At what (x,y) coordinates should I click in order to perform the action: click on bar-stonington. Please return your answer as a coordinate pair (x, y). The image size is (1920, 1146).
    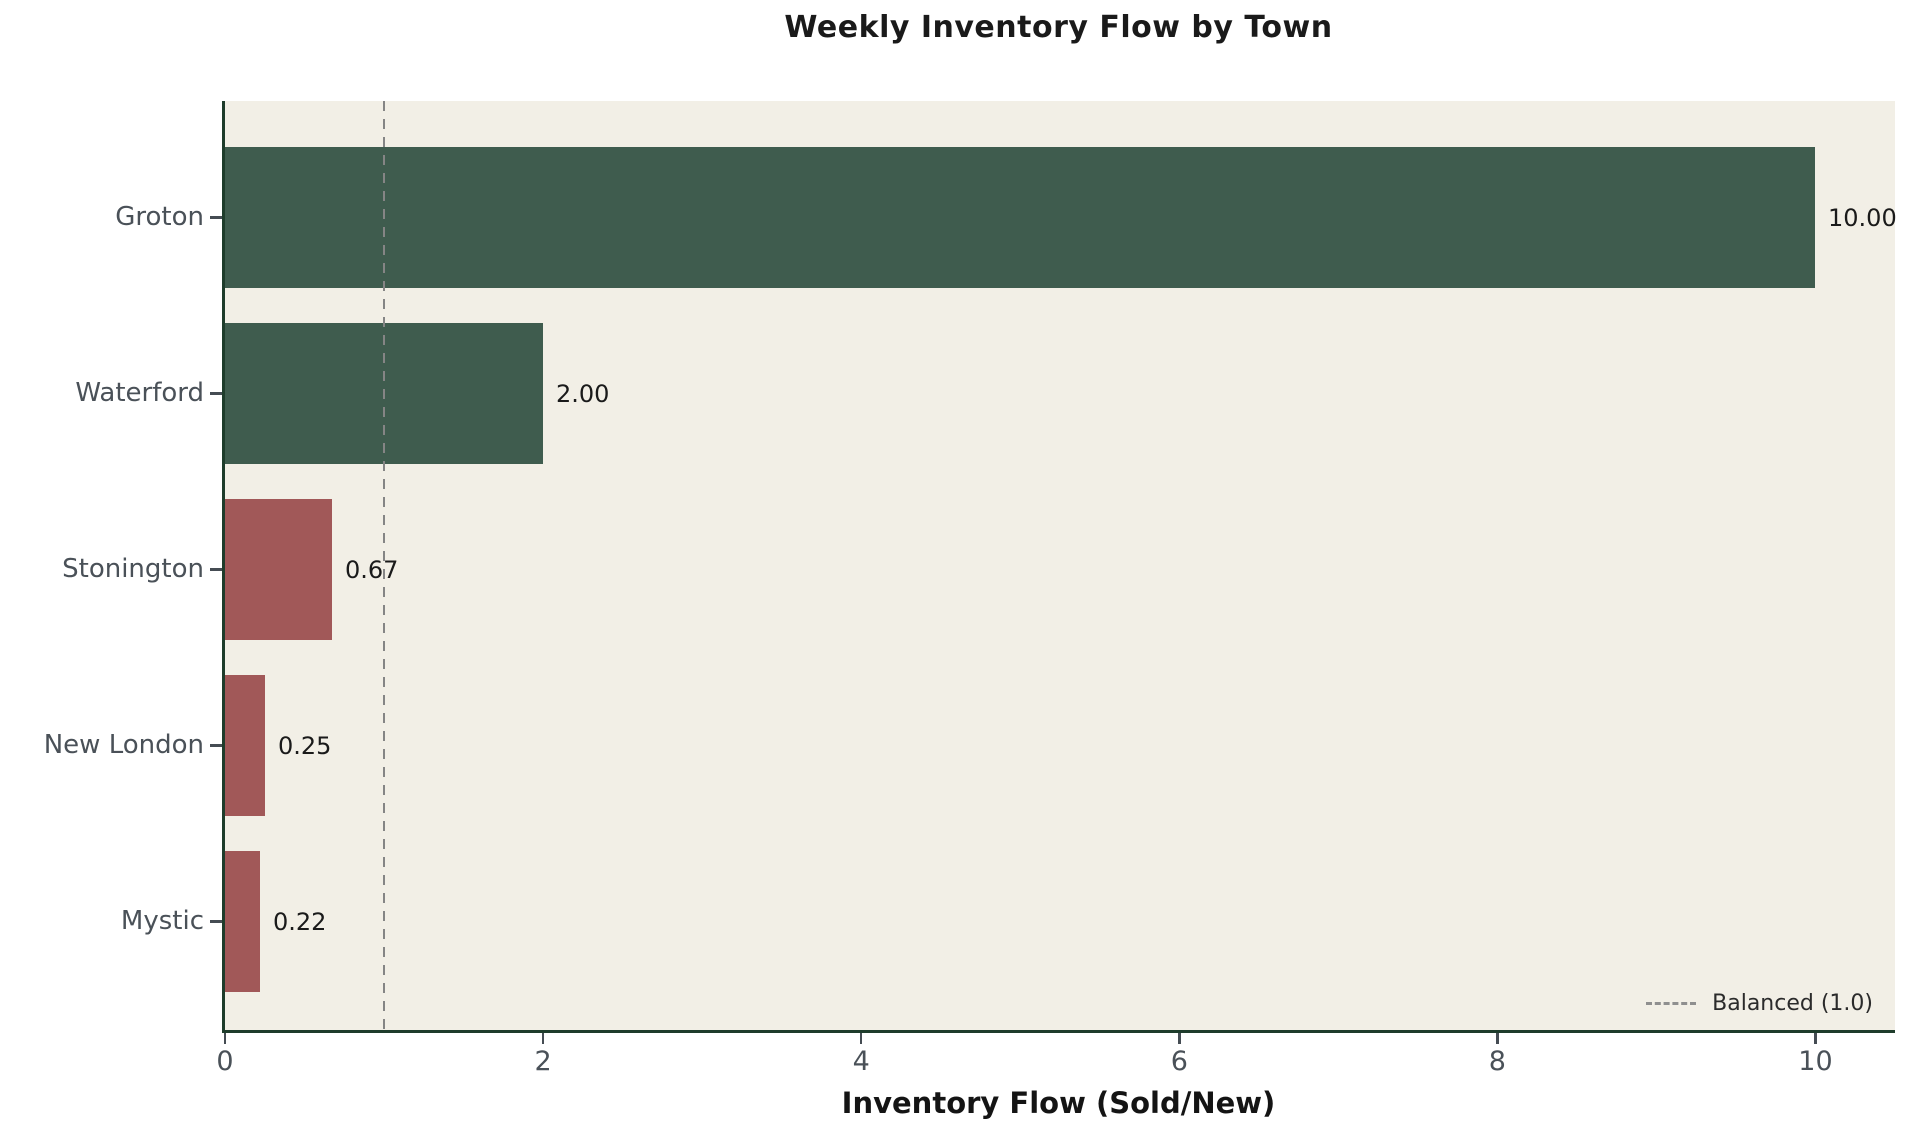
    Looking at the image, I should click on (278, 569).